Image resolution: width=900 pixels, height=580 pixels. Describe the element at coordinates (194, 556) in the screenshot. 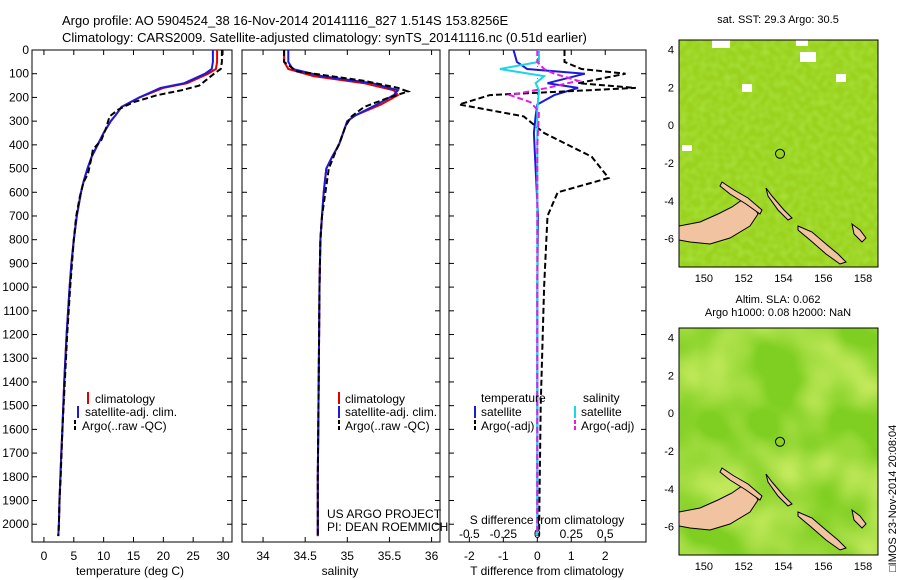

I see `x-tick-label: 25` at that location.